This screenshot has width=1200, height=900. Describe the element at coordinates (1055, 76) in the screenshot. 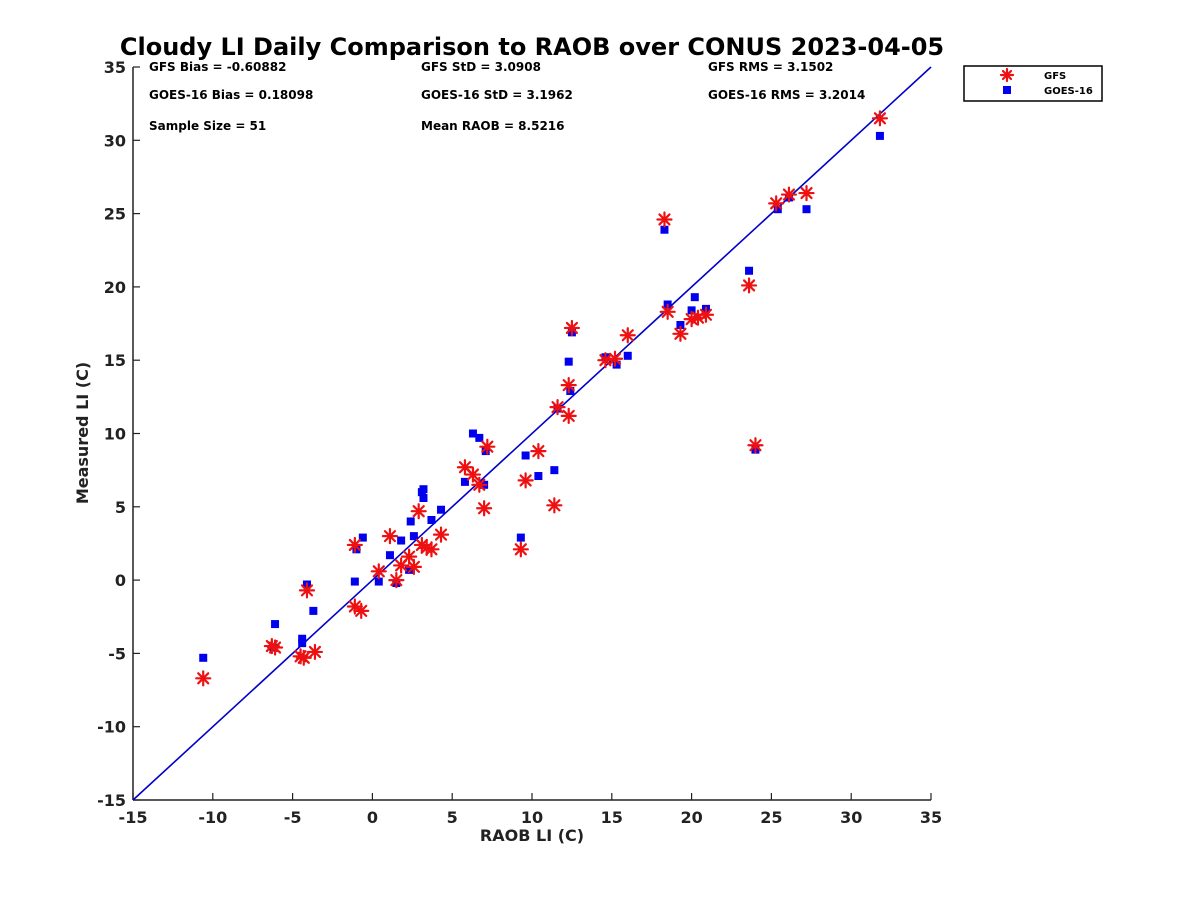

I see `legend-gfs-label: GFS` at that location.